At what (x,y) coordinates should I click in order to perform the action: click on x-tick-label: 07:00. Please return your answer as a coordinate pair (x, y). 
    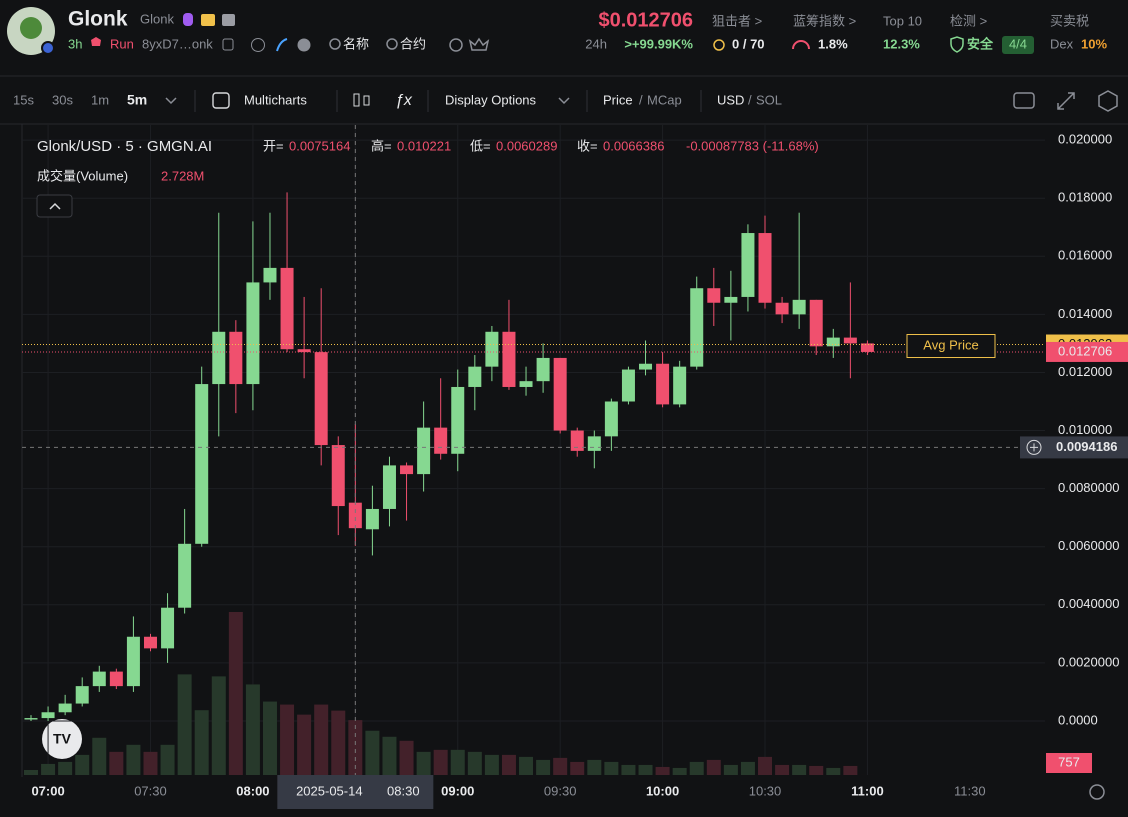
    Looking at the image, I should click on (47, 790).